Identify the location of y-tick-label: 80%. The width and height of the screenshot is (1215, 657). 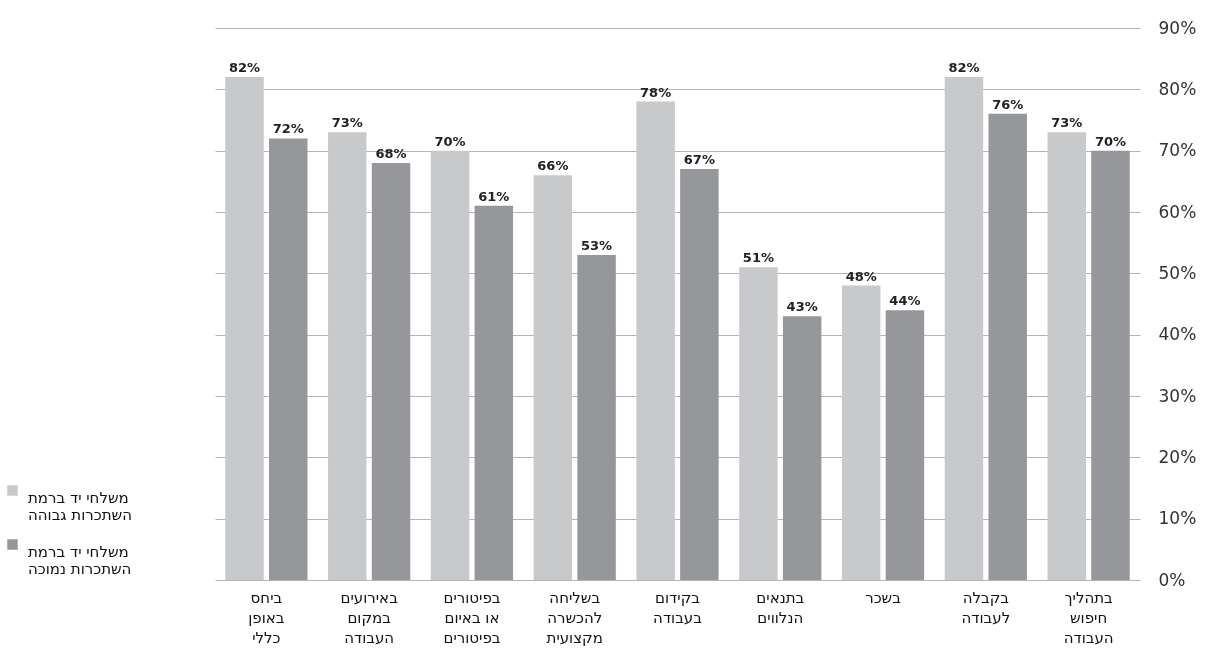
(1177, 88).